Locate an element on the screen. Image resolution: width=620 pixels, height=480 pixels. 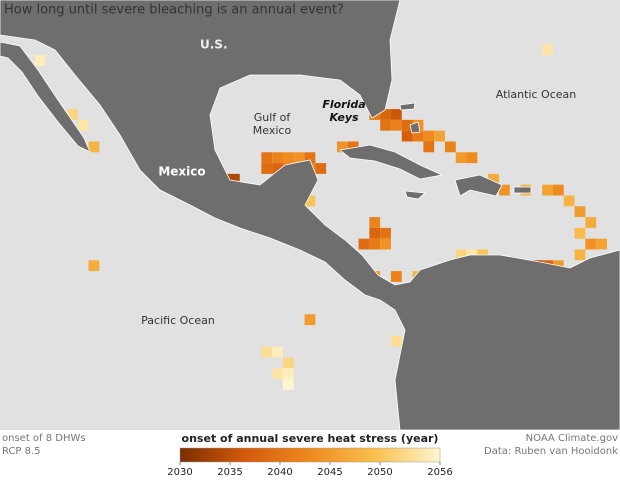
hispaniola is located at coordinates (478, 185).